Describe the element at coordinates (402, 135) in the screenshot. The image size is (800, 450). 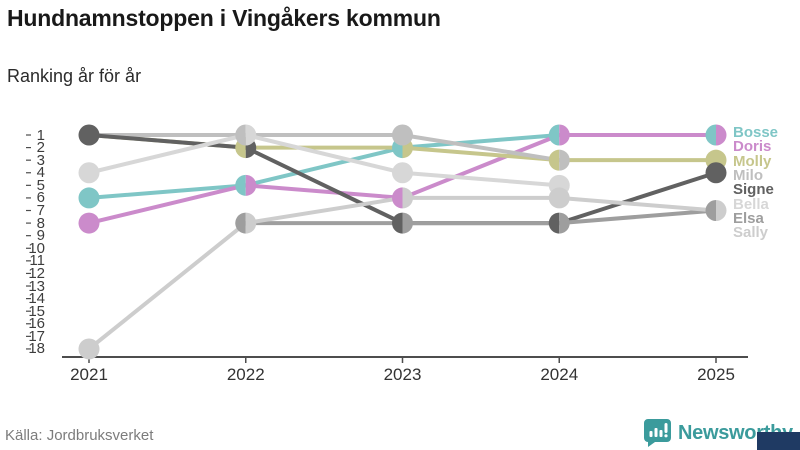
I see `dot-milo` at that location.